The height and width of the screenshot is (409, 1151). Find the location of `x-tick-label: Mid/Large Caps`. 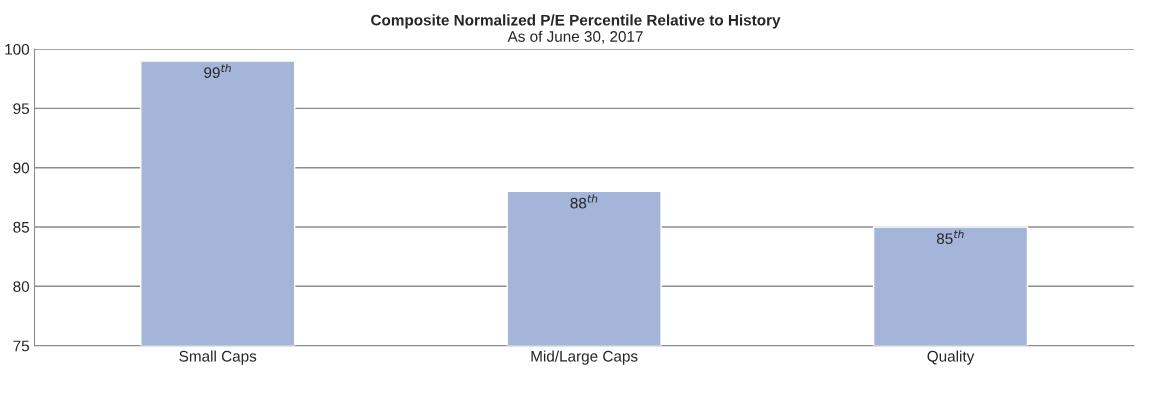

x-tick-label: Mid/Large Caps is located at coordinates (584, 357).